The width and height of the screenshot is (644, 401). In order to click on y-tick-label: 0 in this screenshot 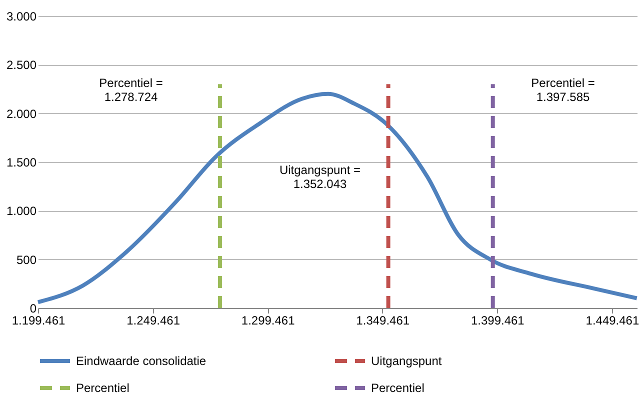, I will do `click(33, 309)`.